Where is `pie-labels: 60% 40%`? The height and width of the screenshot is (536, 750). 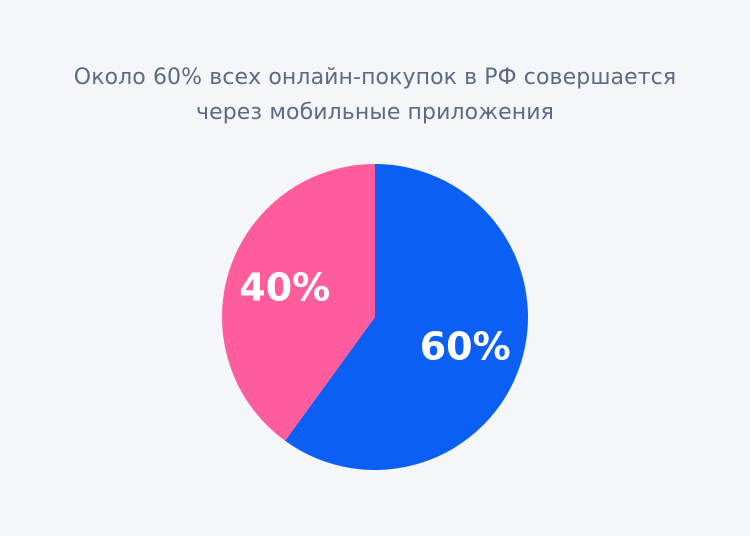 pie-labels: 60% 40% is located at coordinates (374, 317).